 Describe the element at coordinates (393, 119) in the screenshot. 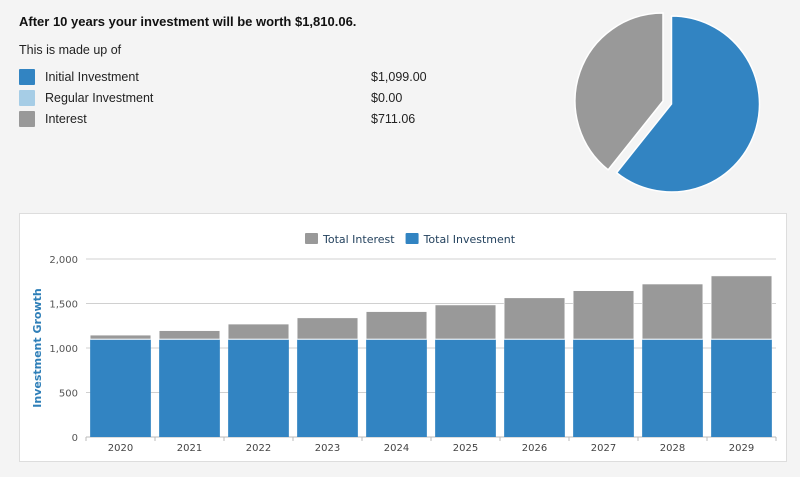

I see `breakdown-value: $711.06` at that location.